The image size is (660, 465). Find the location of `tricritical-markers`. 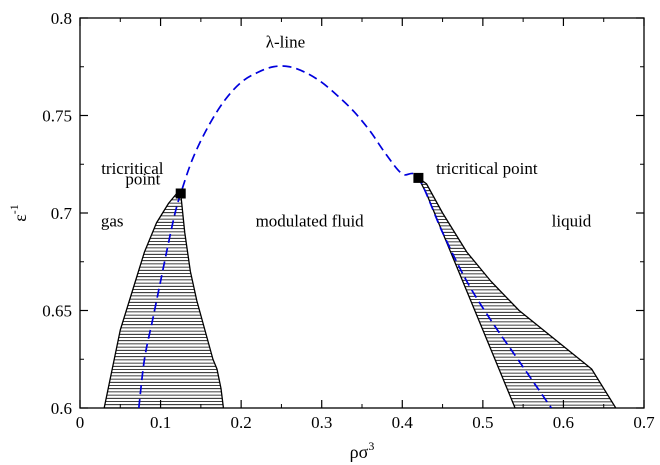

tricritical-markers is located at coordinates (299, 185).